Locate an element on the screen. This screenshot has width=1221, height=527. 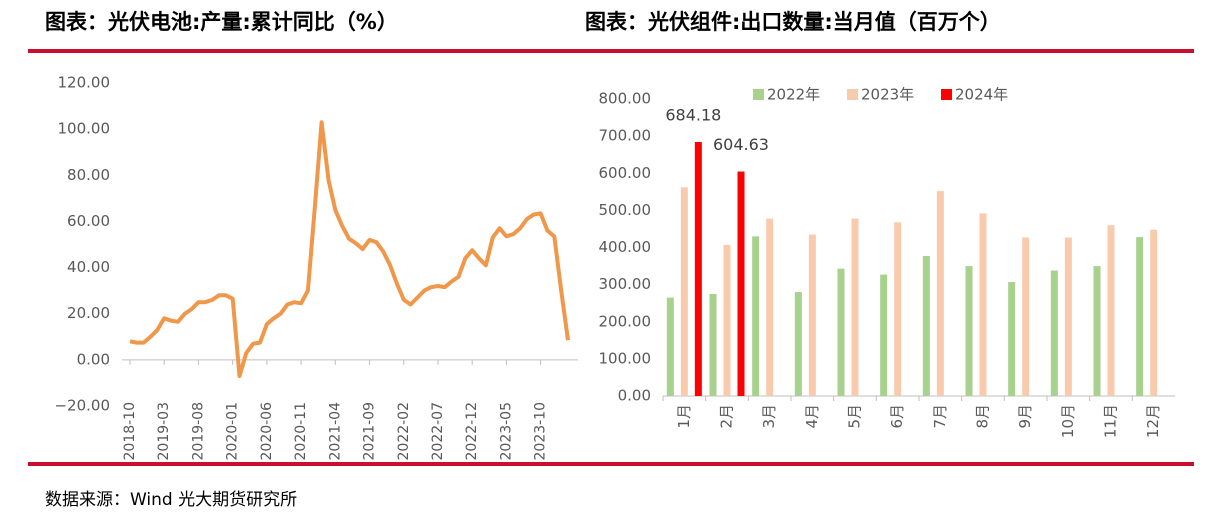
x-tick-label: 4月 is located at coordinates (812, 416).